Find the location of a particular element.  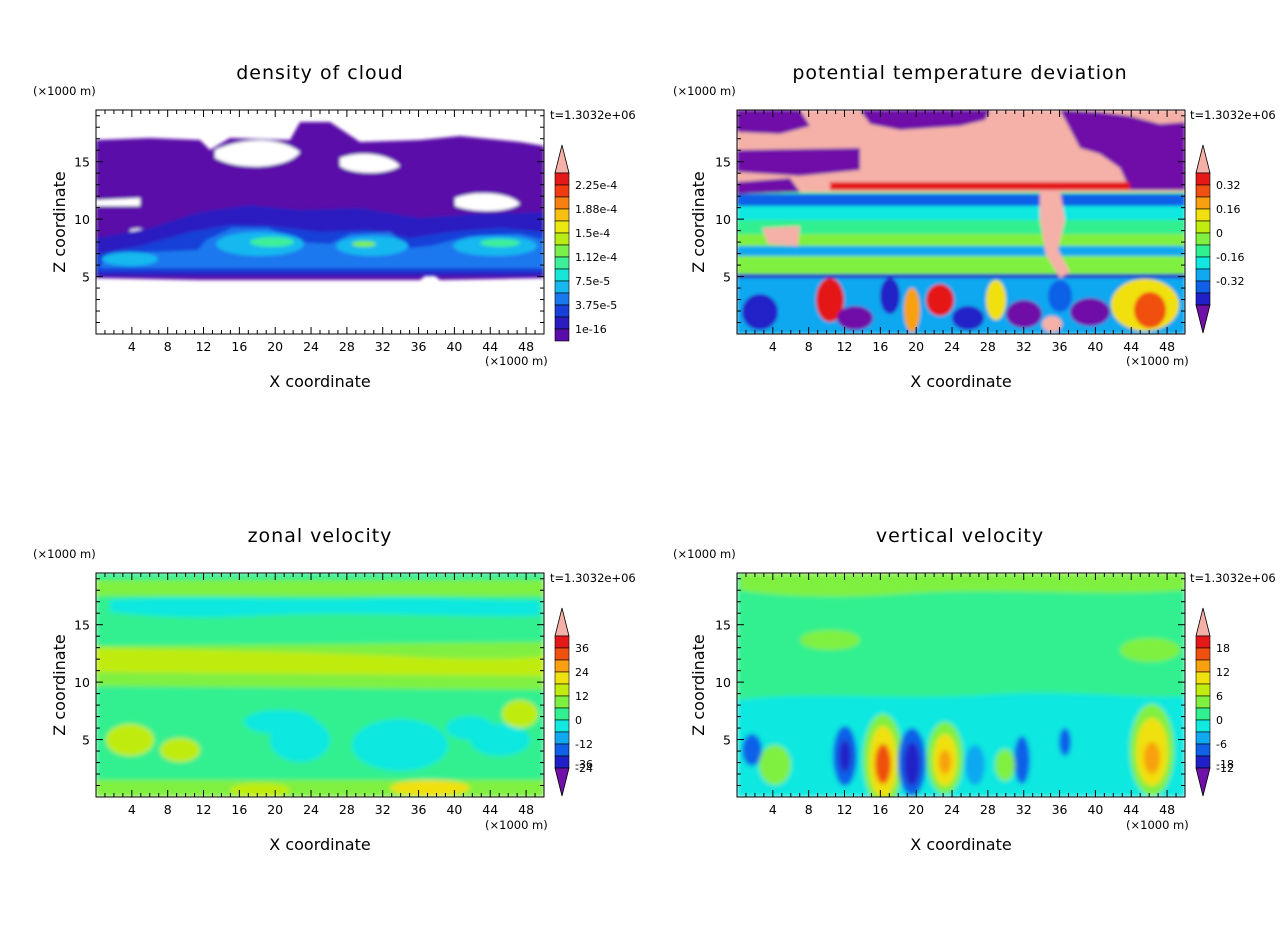

cloud-hole is located at coordinates (487, 202).